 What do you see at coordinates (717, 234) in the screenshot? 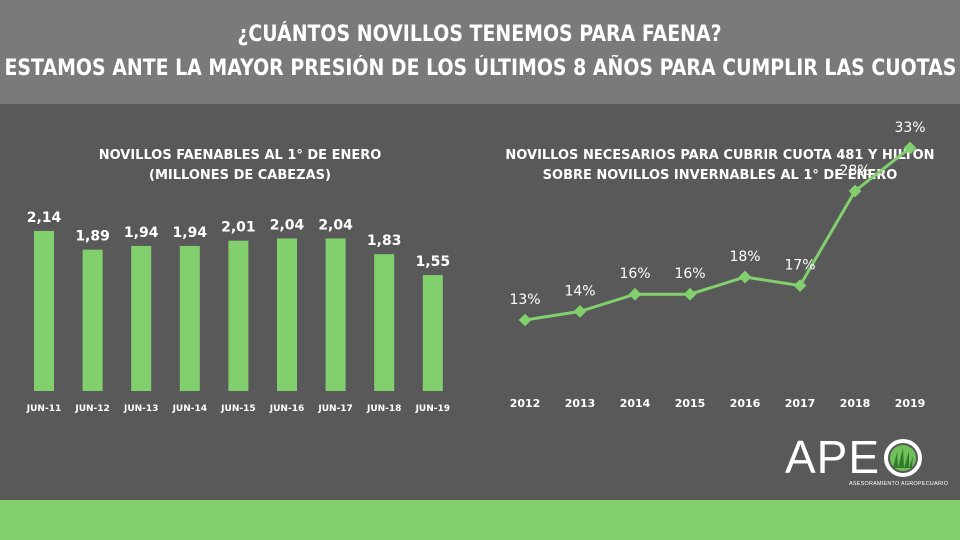
I see `line-series` at bounding box center [717, 234].